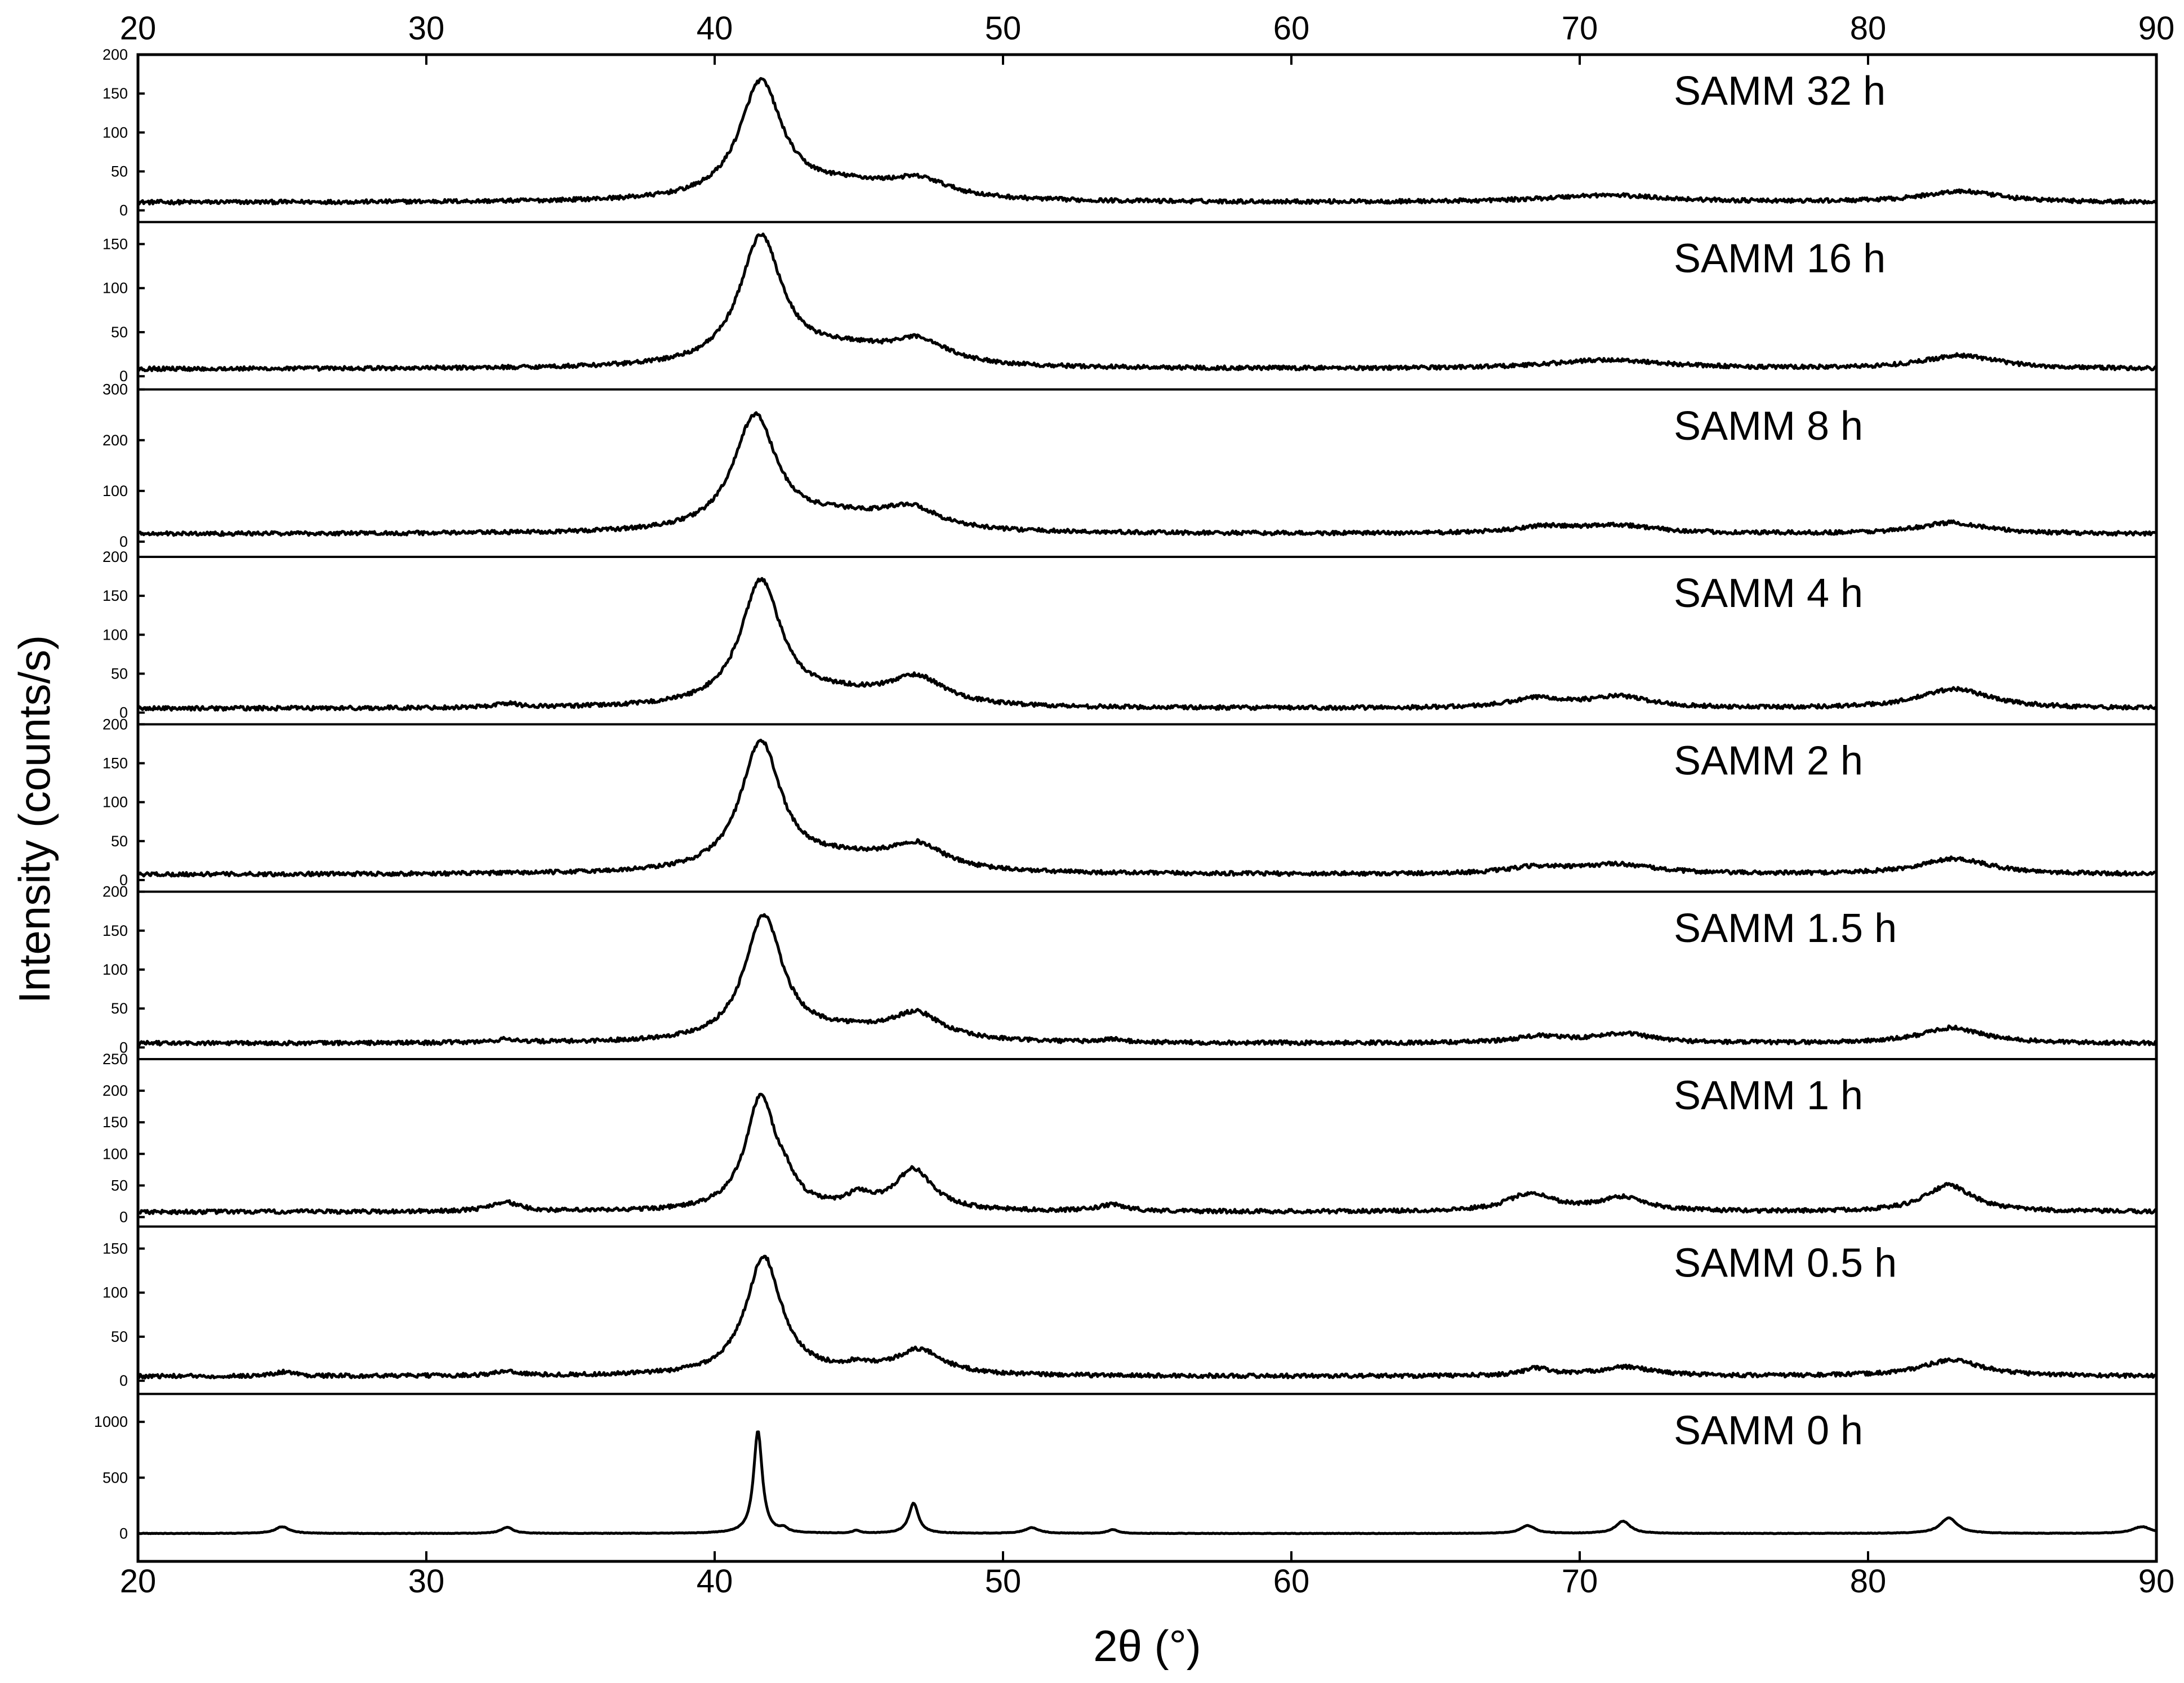 The image size is (2184, 1683). I want to click on x-tick-label-top: 70, so click(1580, 28).